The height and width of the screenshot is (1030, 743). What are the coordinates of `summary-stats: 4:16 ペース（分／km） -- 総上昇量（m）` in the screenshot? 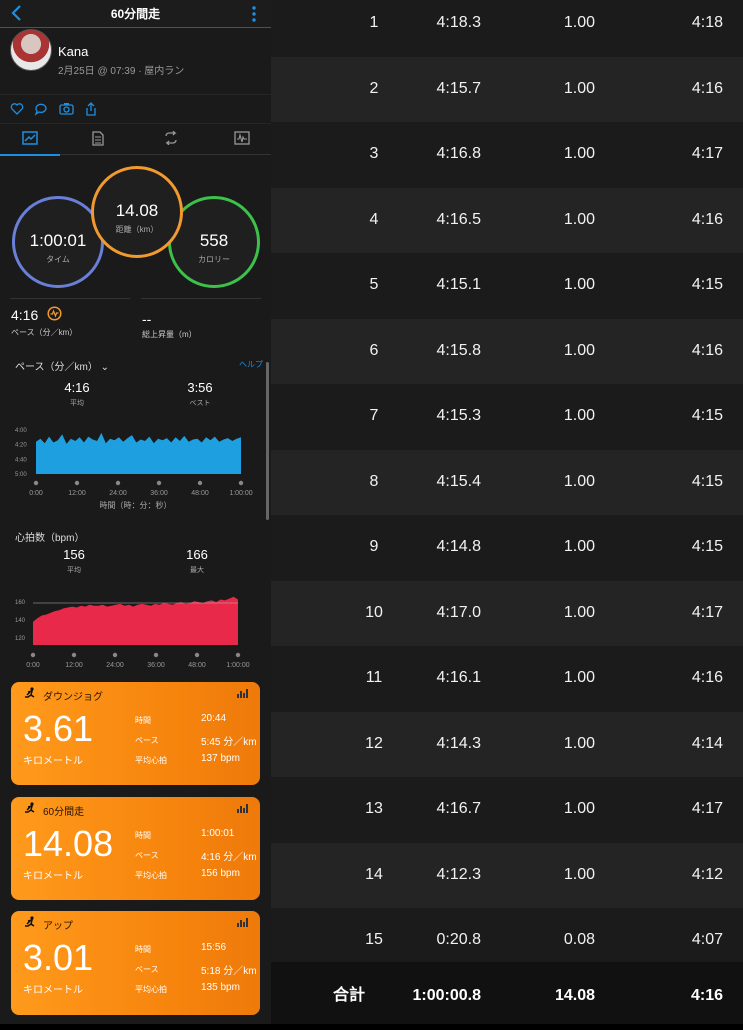 It's located at (135, 320).